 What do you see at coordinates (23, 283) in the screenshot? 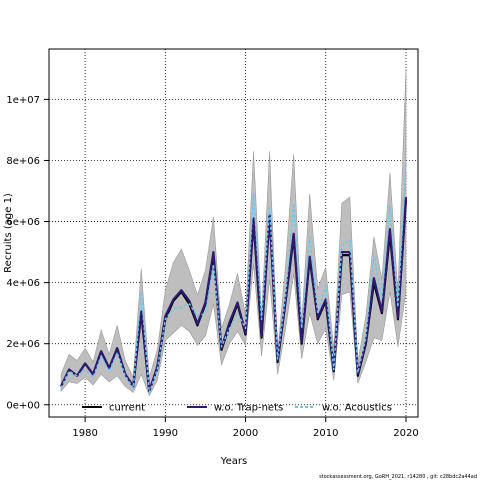
I see `y-tick-label-2: 4e+06` at bounding box center [23, 283].